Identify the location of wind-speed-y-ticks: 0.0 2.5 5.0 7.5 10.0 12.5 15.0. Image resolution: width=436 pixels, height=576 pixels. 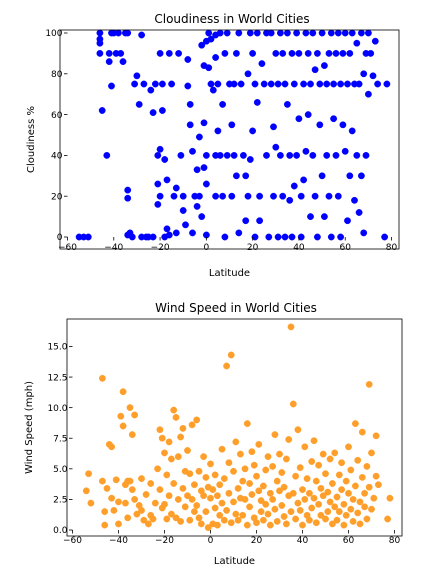
(60, 439).